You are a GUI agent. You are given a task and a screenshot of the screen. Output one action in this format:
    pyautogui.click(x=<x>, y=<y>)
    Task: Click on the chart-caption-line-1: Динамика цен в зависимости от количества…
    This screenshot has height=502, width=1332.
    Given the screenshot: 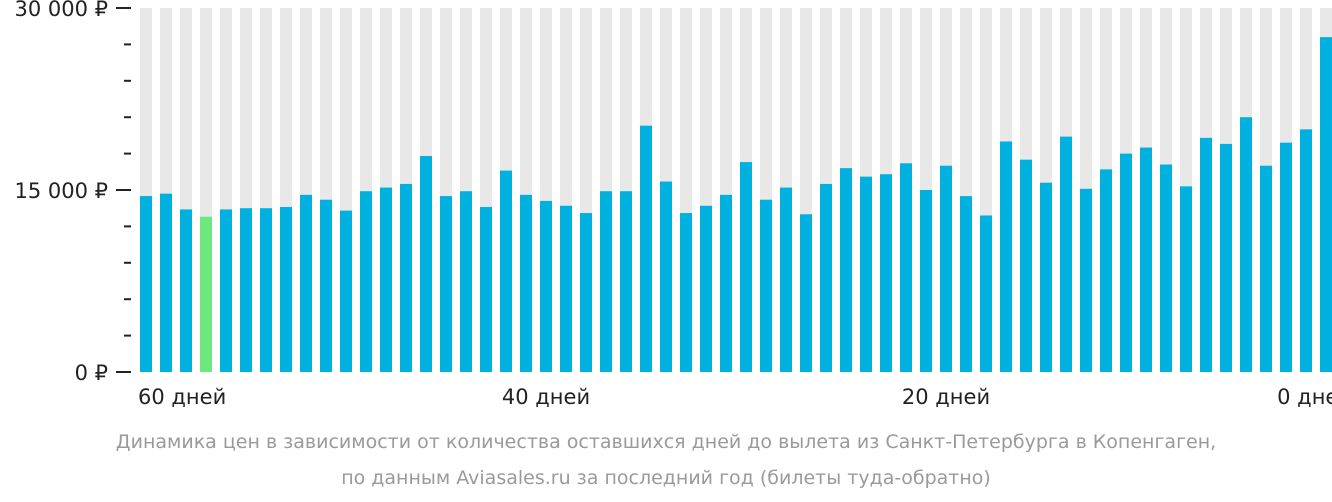 What is the action you would take?
    pyautogui.click(x=666, y=442)
    